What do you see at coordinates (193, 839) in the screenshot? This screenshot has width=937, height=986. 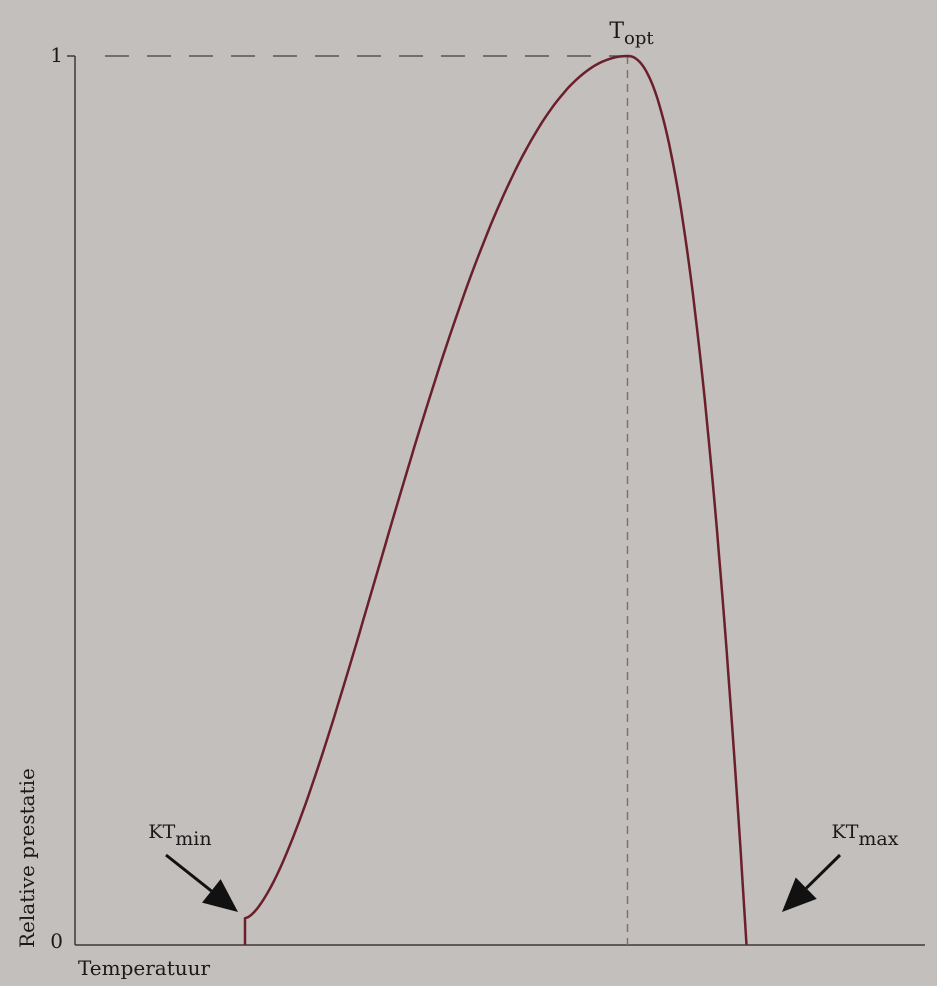 I see `kt-min-sub: min` at bounding box center [193, 839].